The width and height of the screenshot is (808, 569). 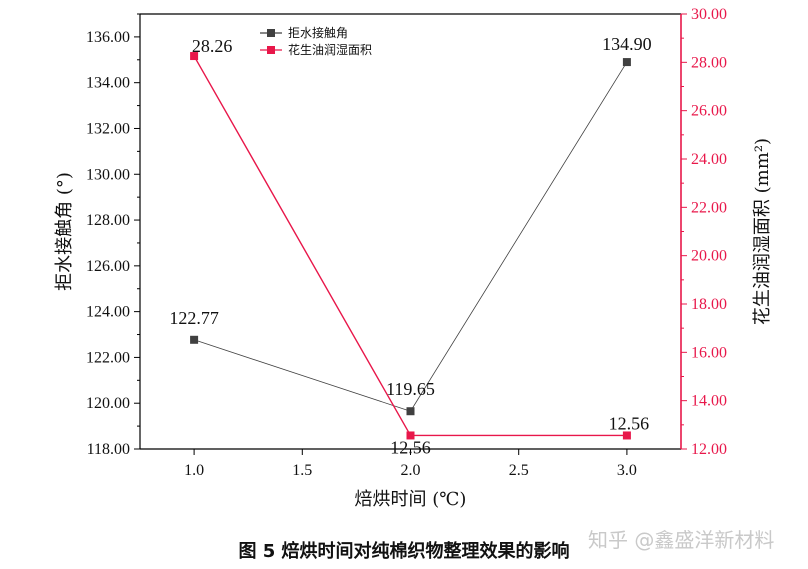 I want to click on y-left-tick-label: 122.00, so click(x=108, y=357).